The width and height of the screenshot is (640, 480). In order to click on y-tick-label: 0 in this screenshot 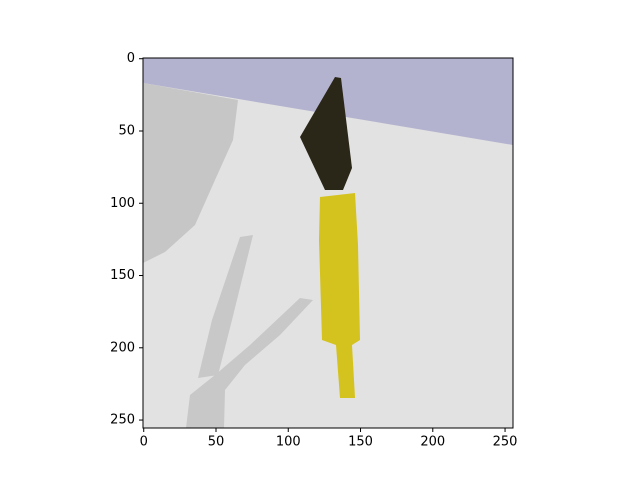, I will do `click(131, 58)`.